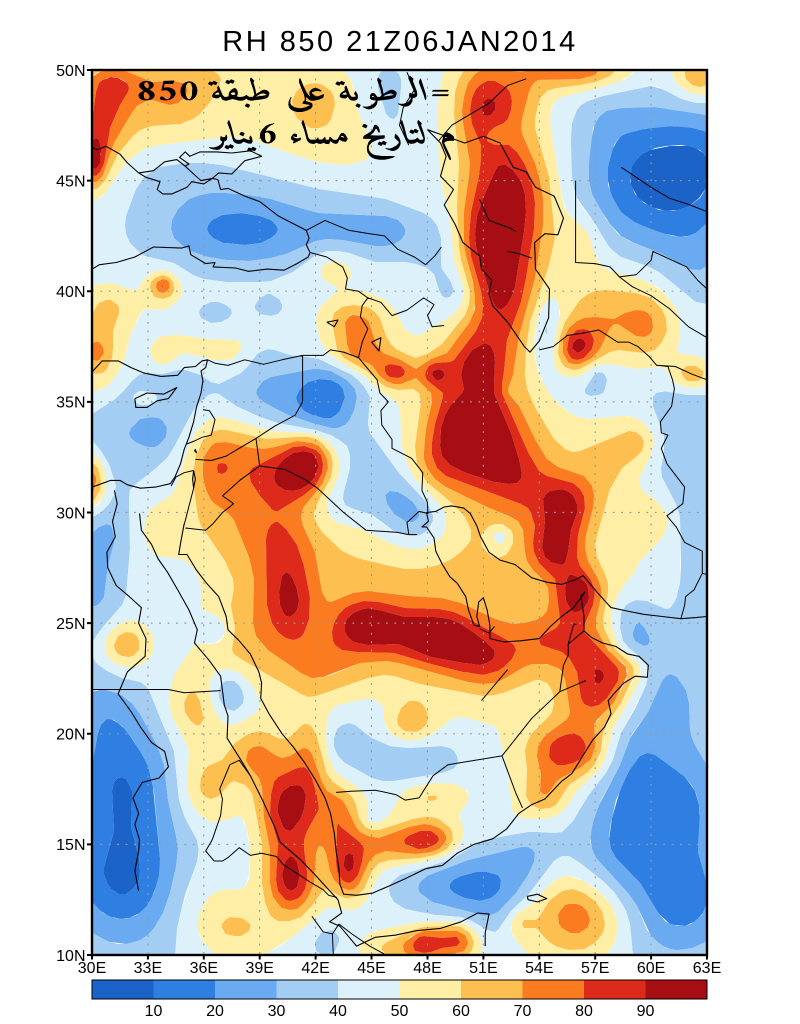 This screenshot has width=800, height=1024. I want to click on svg-text: 70, so click(523, 1011).